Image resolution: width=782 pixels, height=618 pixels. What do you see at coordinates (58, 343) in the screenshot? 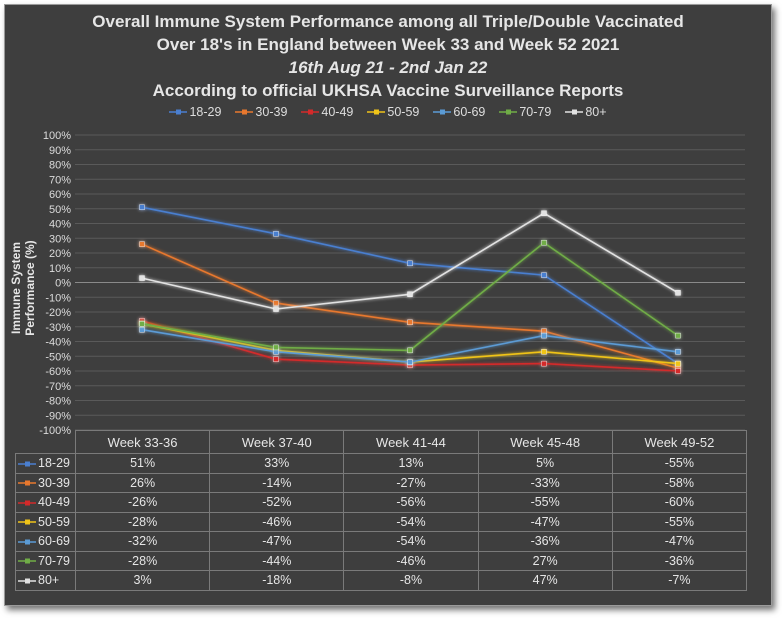
I see `y-tick-label: -40%` at bounding box center [58, 343].